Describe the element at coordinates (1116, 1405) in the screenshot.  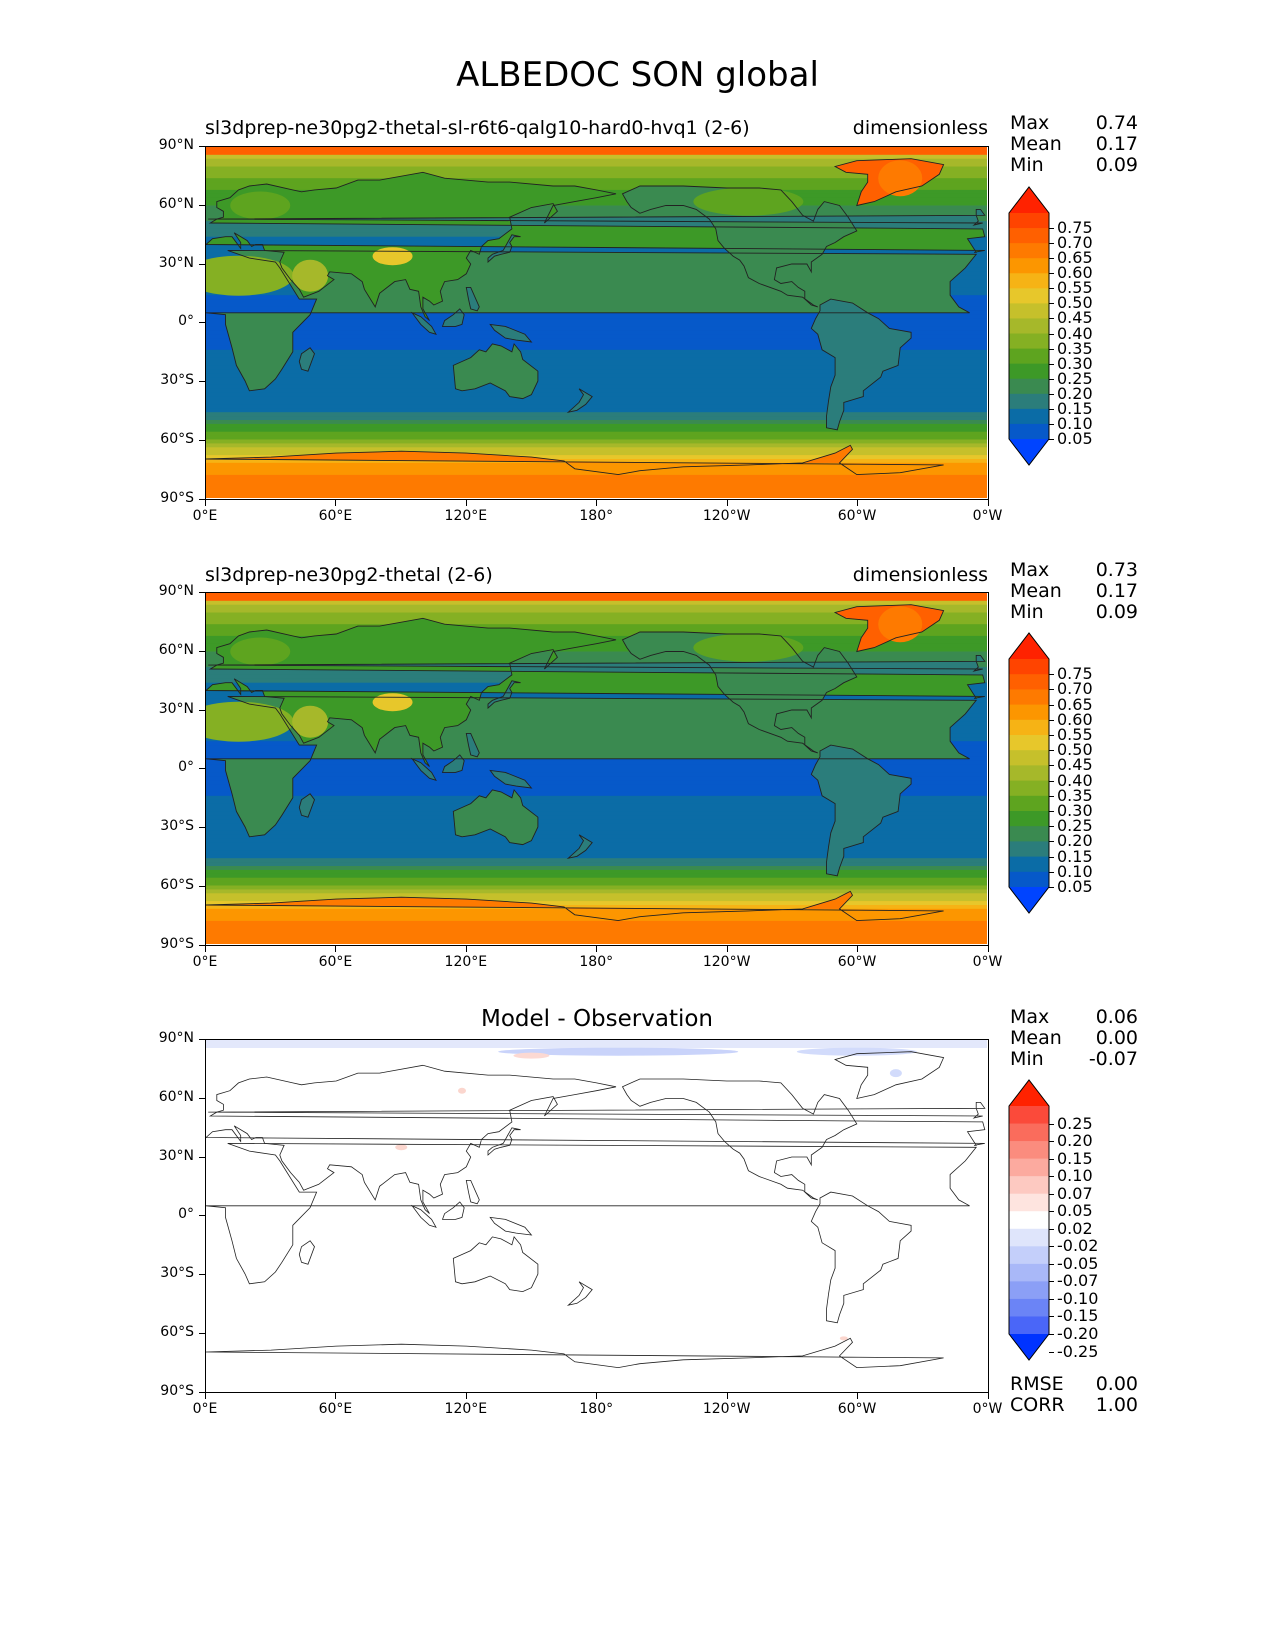
I see `stat-value: 1.00` at that location.